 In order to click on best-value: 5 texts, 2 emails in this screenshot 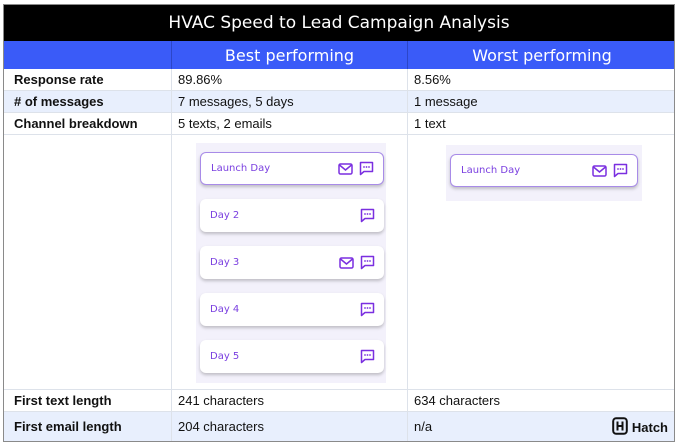, I will do `click(289, 123)`.